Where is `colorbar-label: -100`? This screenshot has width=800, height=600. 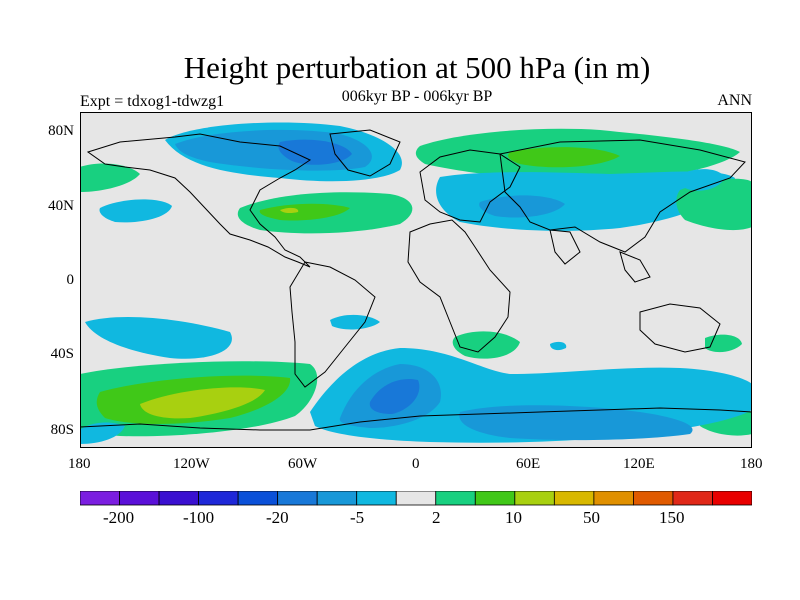
colorbar-label: -100 is located at coordinates (199, 517).